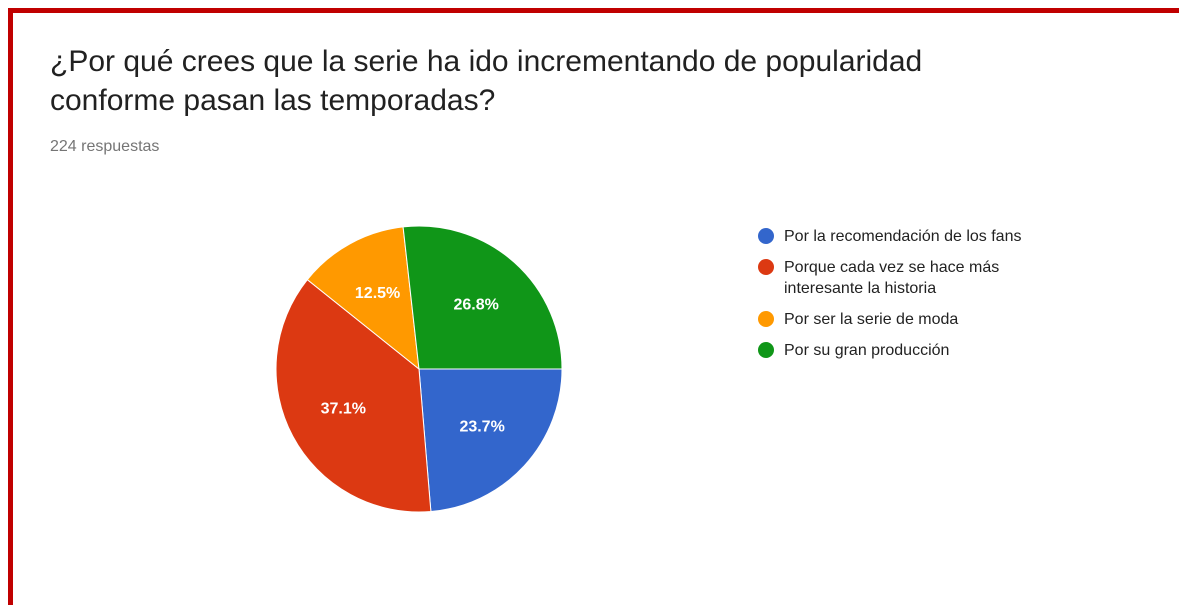 The width and height of the screenshot is (1179, 605). What do you see at coordinates (903, 236) in the screenshot?
I see `legend-label: Por la recomendación de los fans` at bounding box center [903, 236].